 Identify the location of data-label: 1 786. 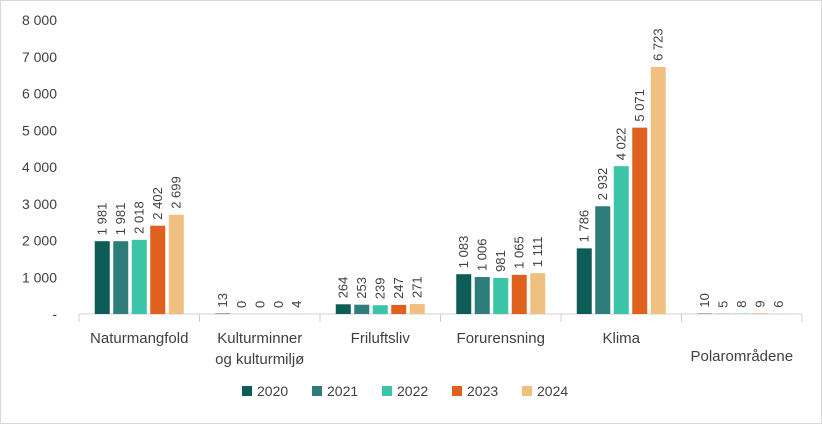
(584, 226).